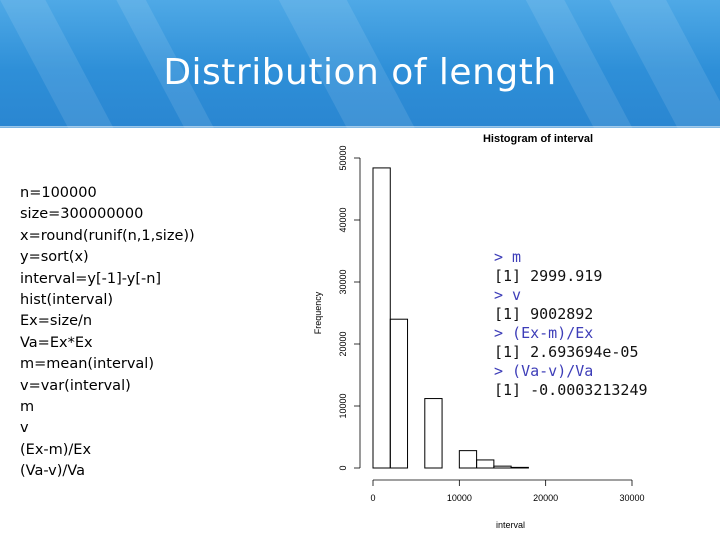 This screenshot has width=720, height=540. What do you see at coordinates (52, 471) in the screenshot?
I see `code-line: (Va-v)/Va` at bounding box center [52, 471].